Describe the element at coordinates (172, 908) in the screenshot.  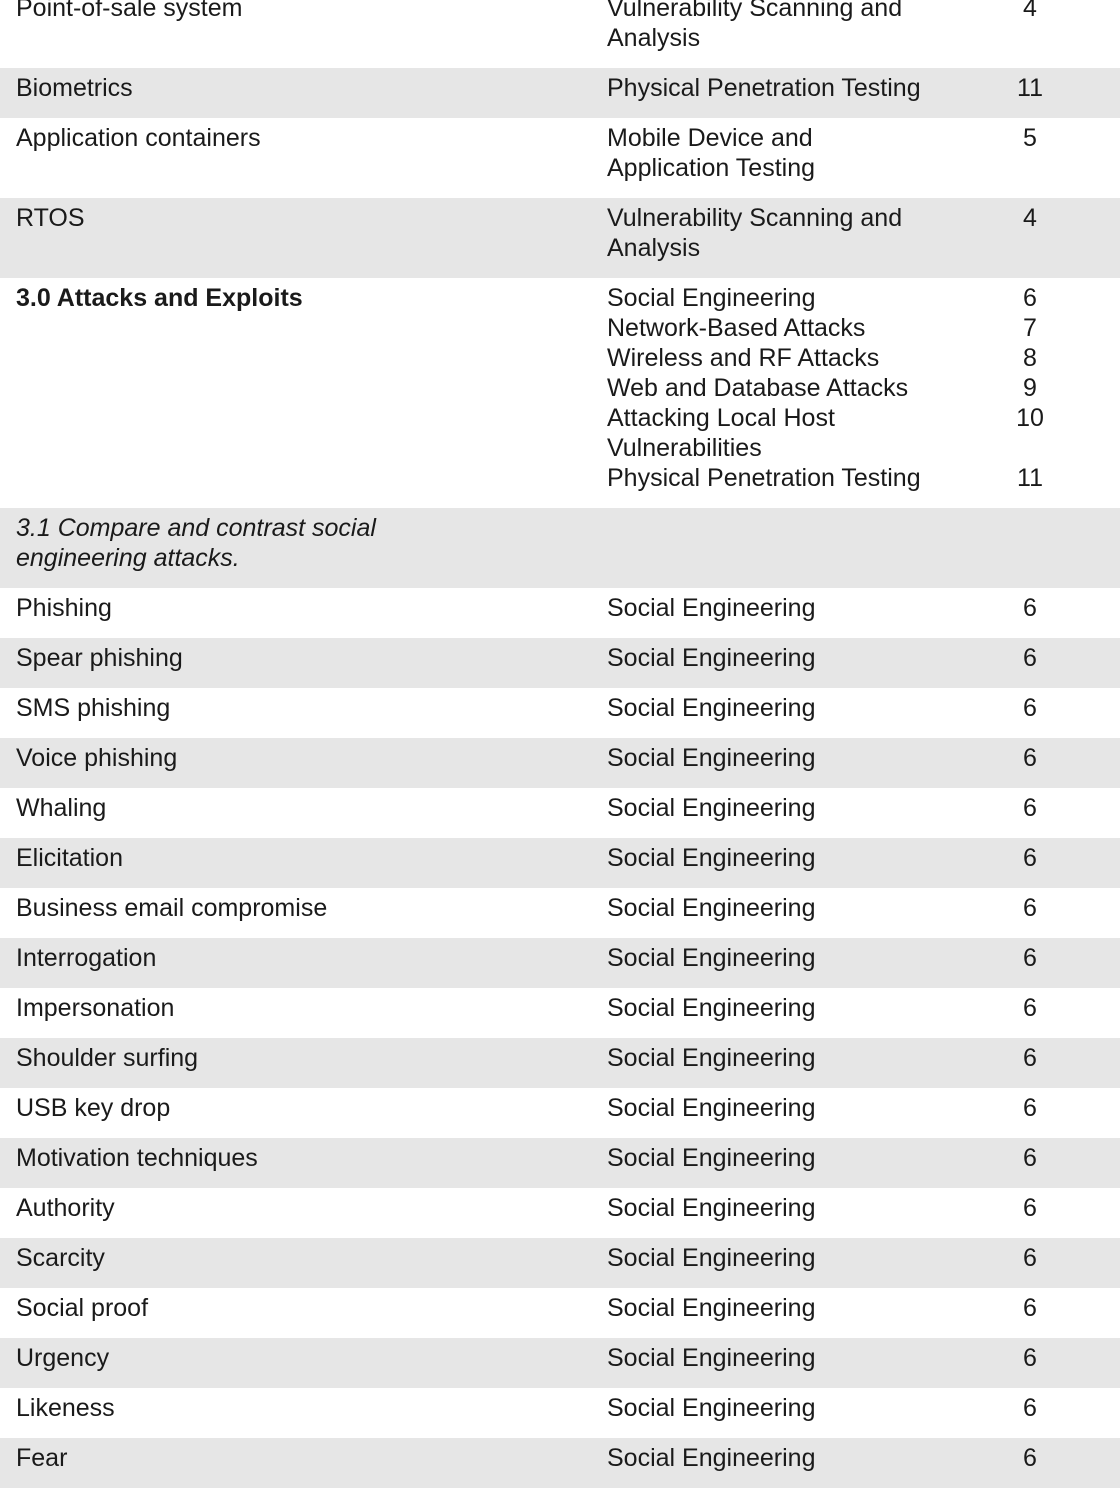
I see `objective: Business email compromise` at that location.